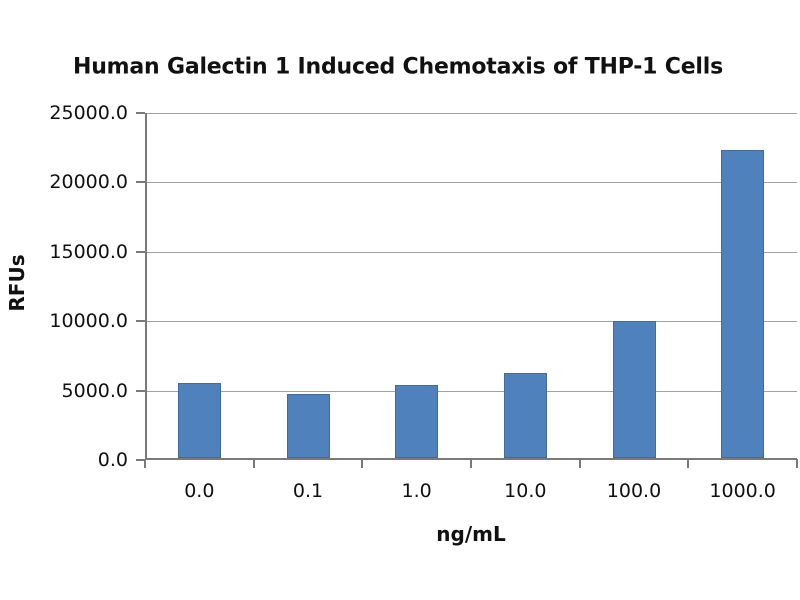 This screenshot has height=600, width=800. I want to click on bar-10.0-ng-ml, so click(525, 415).